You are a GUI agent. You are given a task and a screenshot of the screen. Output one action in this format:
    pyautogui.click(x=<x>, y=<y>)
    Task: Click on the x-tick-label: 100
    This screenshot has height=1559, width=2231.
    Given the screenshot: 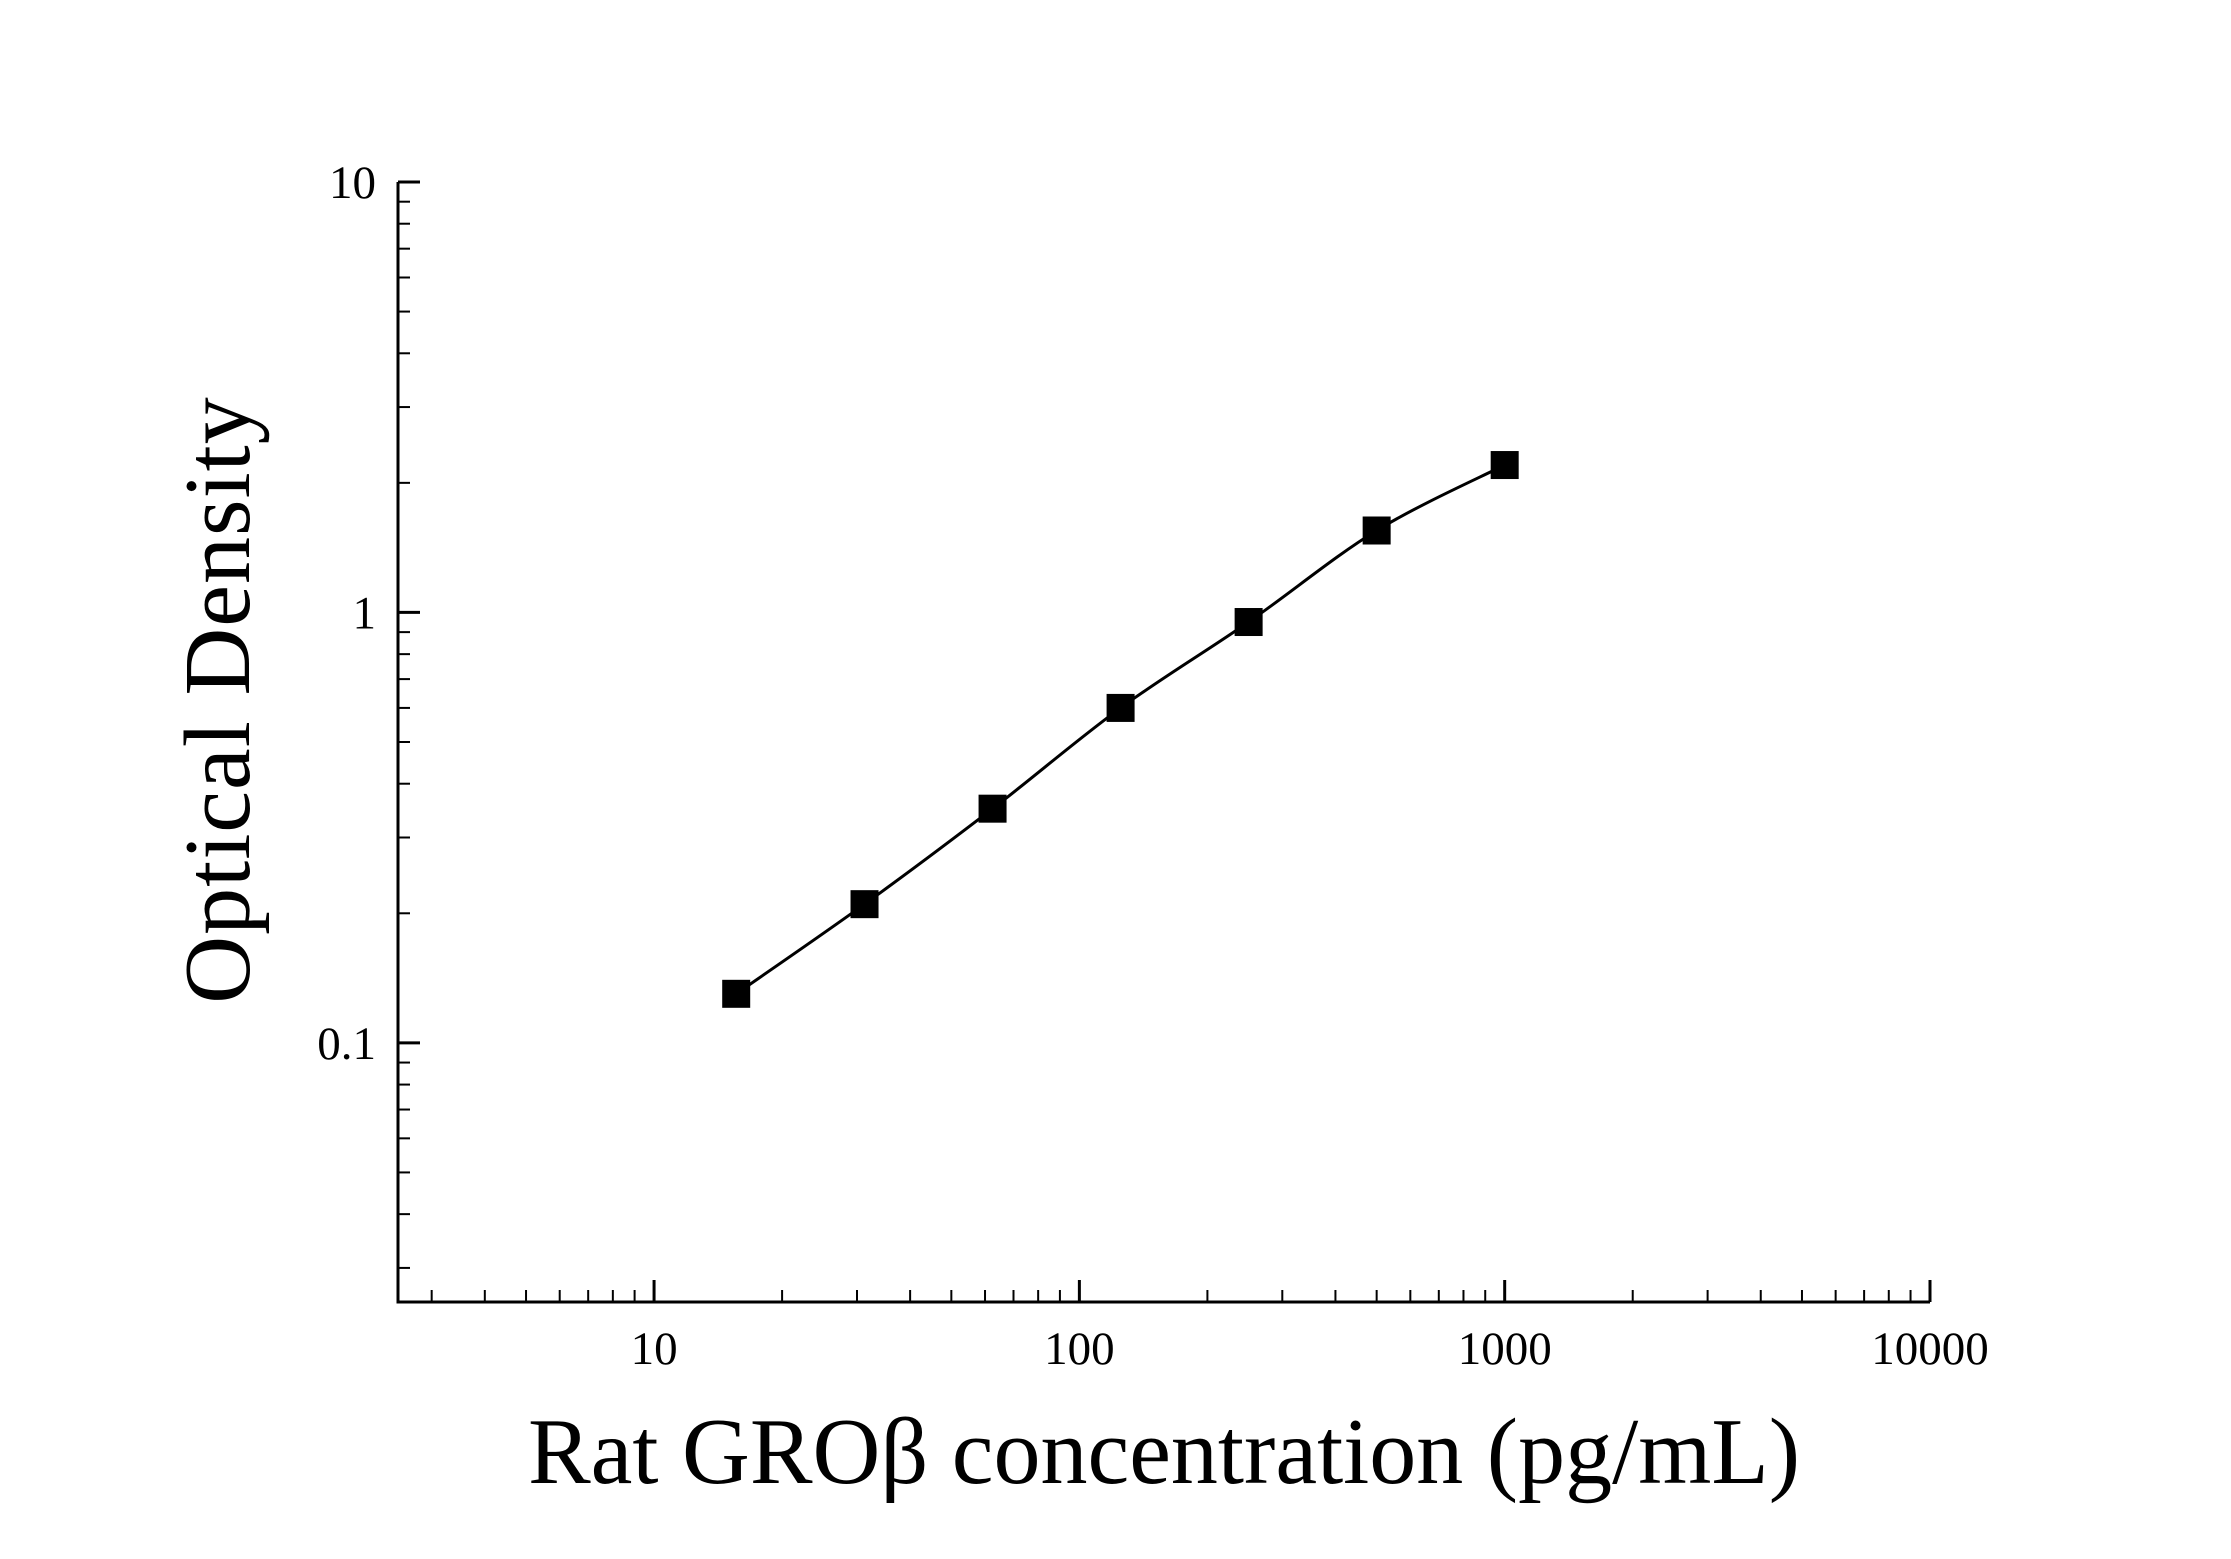 What is the action you would take?
    pyautogui.click(x=1079, y=1349)
    